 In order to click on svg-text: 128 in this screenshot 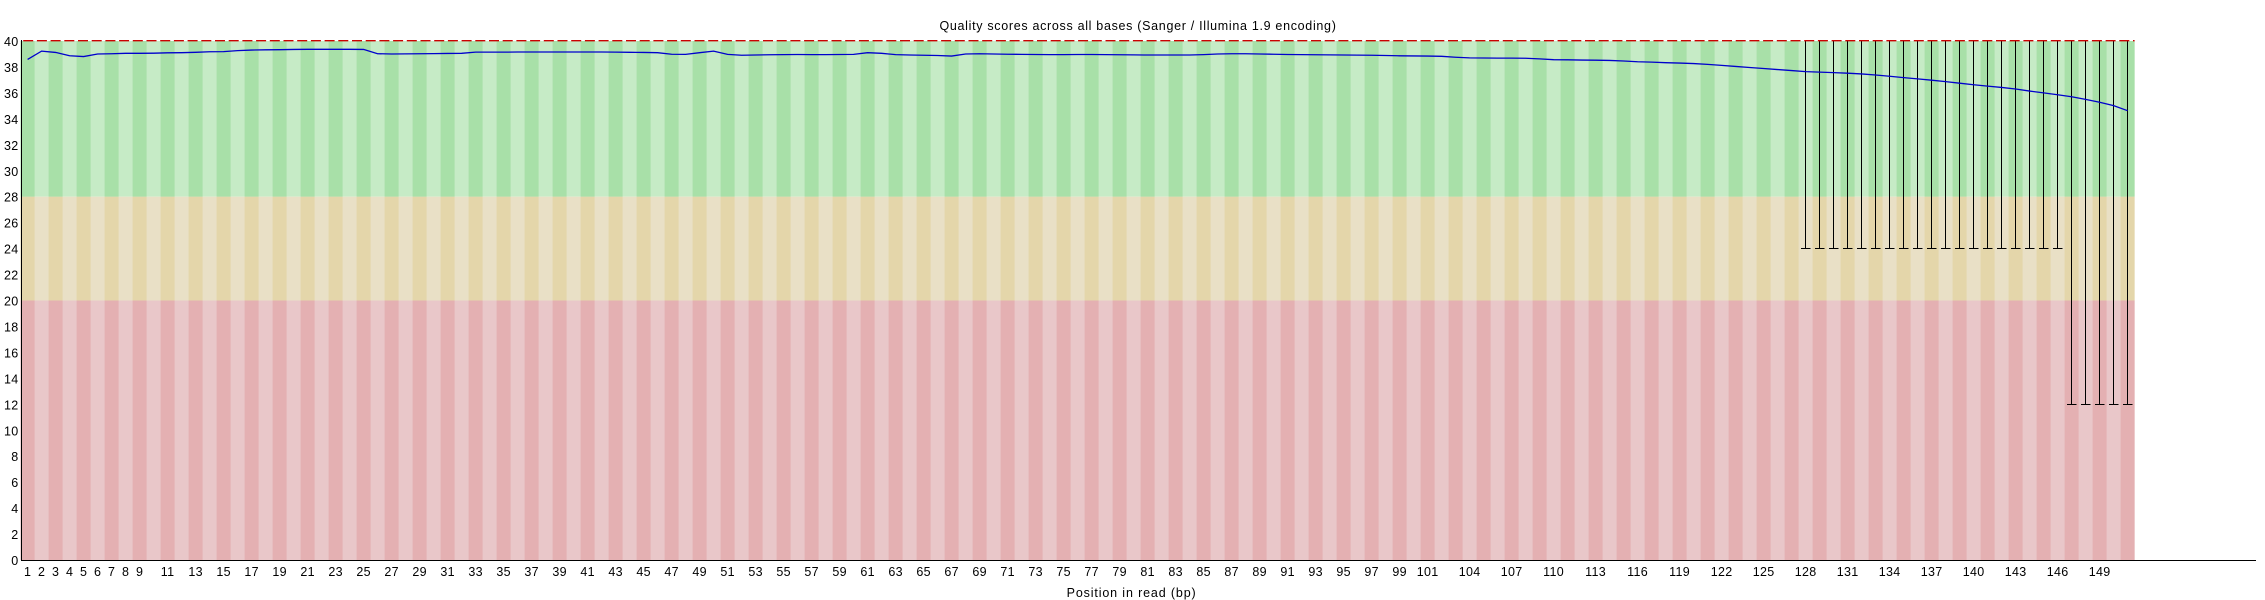, I will do `click(1806, 572)`.